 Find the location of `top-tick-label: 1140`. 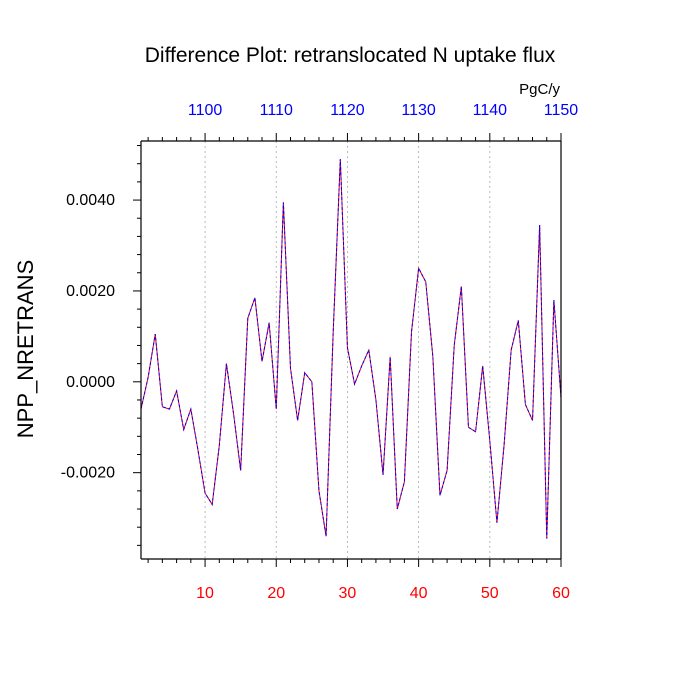

top-tick-label: 1140 is located at coordinates (490, 110).